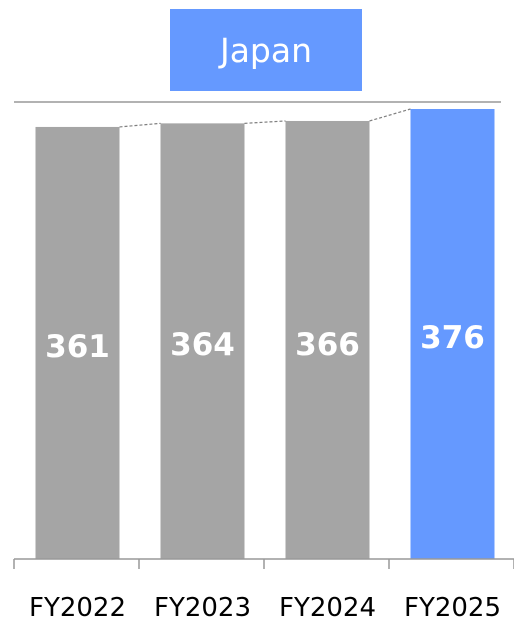 Image resolution: width=514 pixels, height=621 pixels. What do you see at coordinates (77, 607) in the screenshot?
I see `x-tick-label-FY2022: FY2022` at bounding box center [77, 607].